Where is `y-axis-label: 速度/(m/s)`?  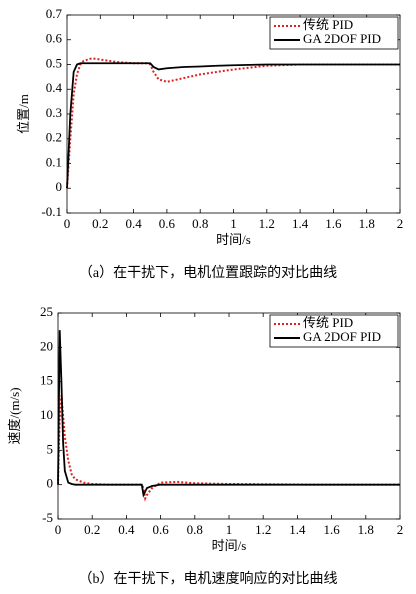 y-axis-label: 速度/(m/s) is located at coordinates (14, 415).